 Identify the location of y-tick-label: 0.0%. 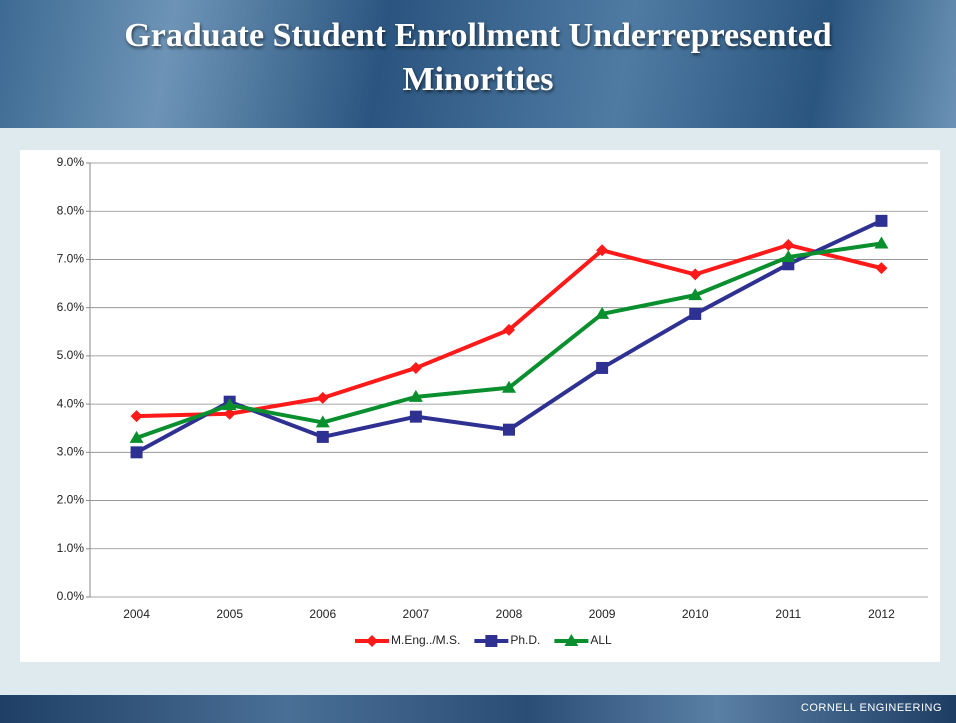
(71, 596).